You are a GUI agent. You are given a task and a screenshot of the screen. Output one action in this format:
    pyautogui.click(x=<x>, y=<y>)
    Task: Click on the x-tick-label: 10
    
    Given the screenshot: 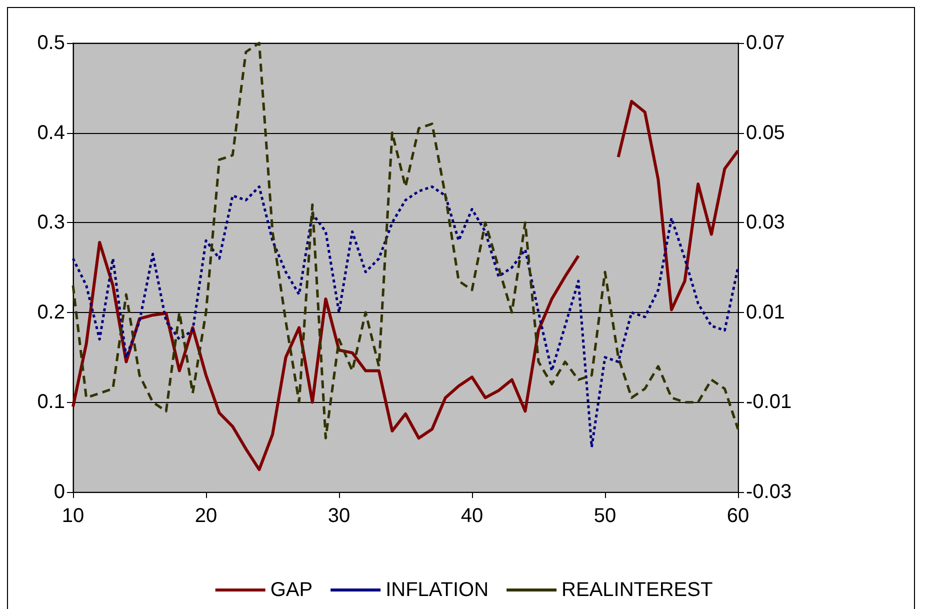 What is the action you would take?
    pyautogui.click(x=73, y=516)
    